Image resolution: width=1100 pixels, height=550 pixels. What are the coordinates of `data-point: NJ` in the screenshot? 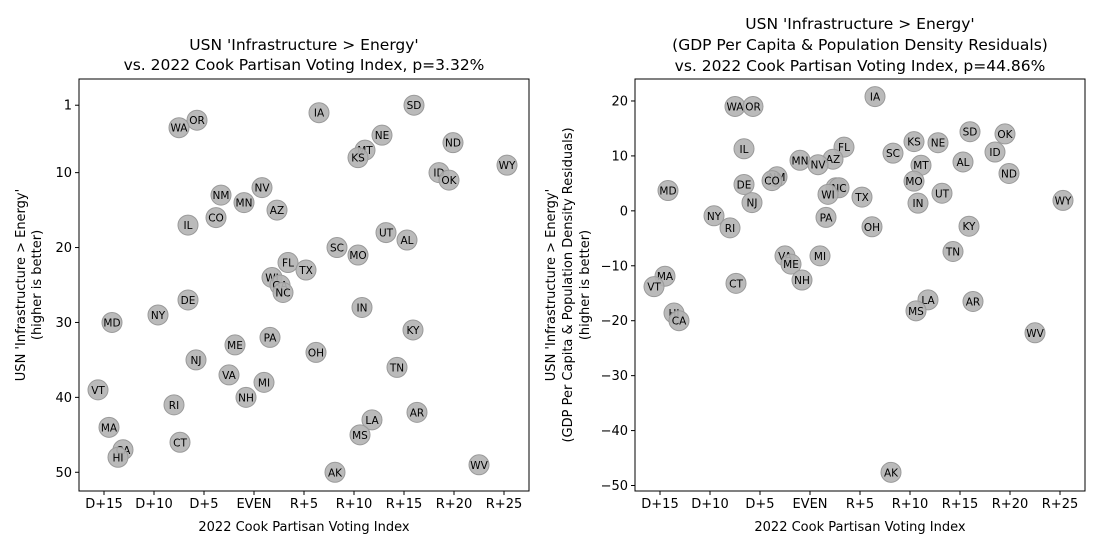 It's located at (752, 203).